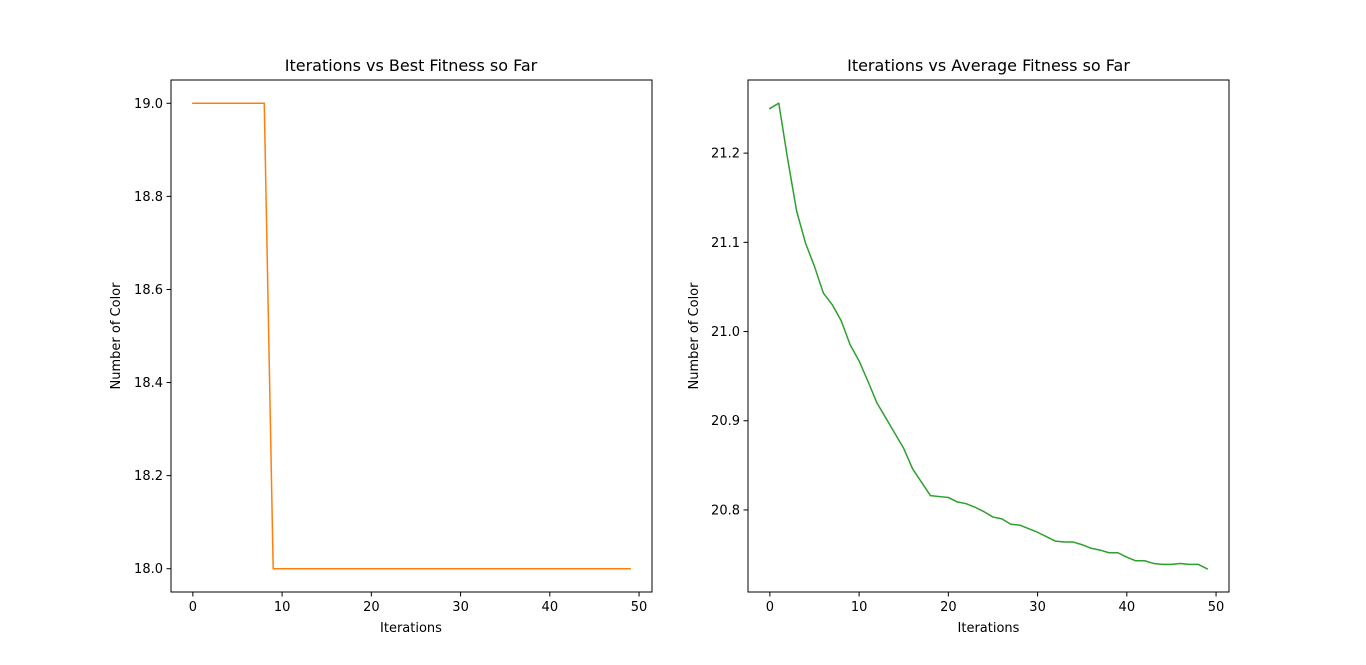 The width and height of the screenshot is (1366, 665). I want to click on y-tick-label: 20.8, so click(725, 510).